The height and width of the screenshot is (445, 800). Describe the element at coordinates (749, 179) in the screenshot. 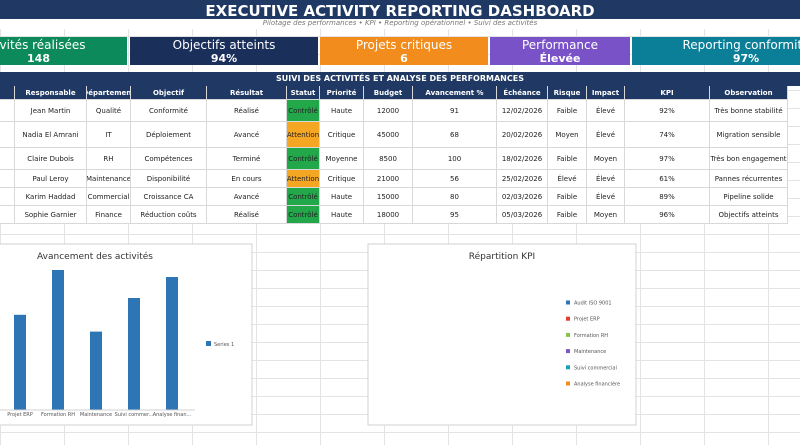

I see `cell: Pannes récurrentes` at that location.